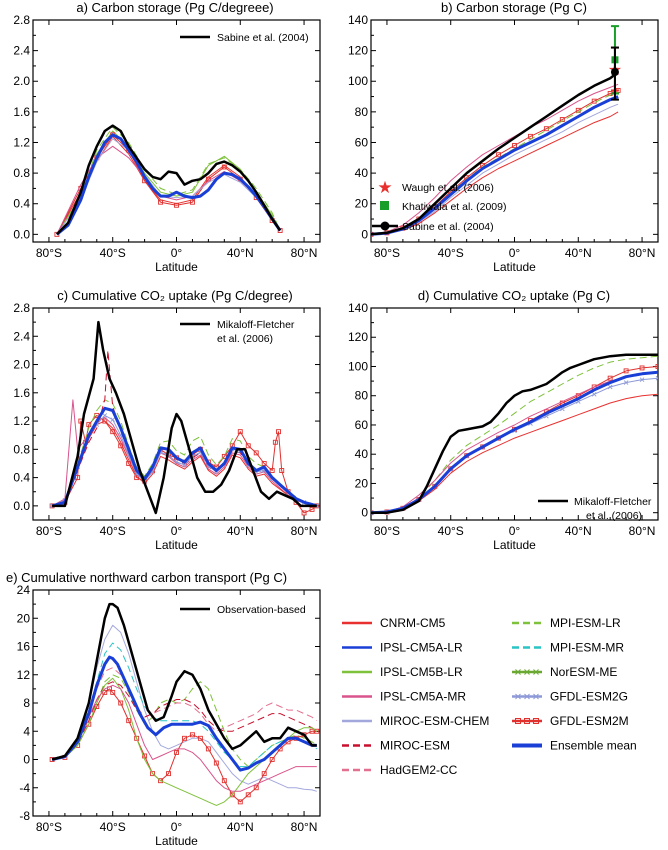 This screenshot has width=668, height=850. I want to click on panel-b-legend-label-khatiwala: Khatiwala et al. (2009), so click(454, 207).